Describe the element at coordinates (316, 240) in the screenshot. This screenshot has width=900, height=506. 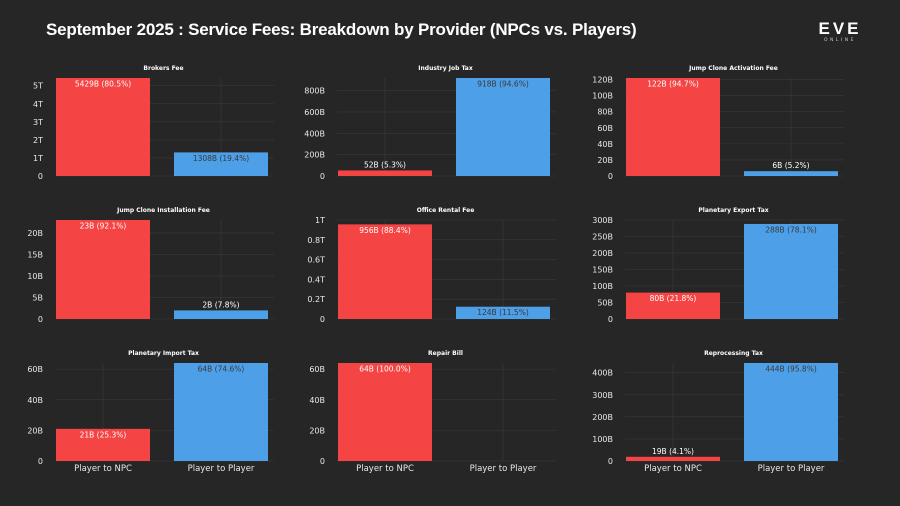
I see `office-rental-fee-ytick-label-4: 0.8T` at that location.